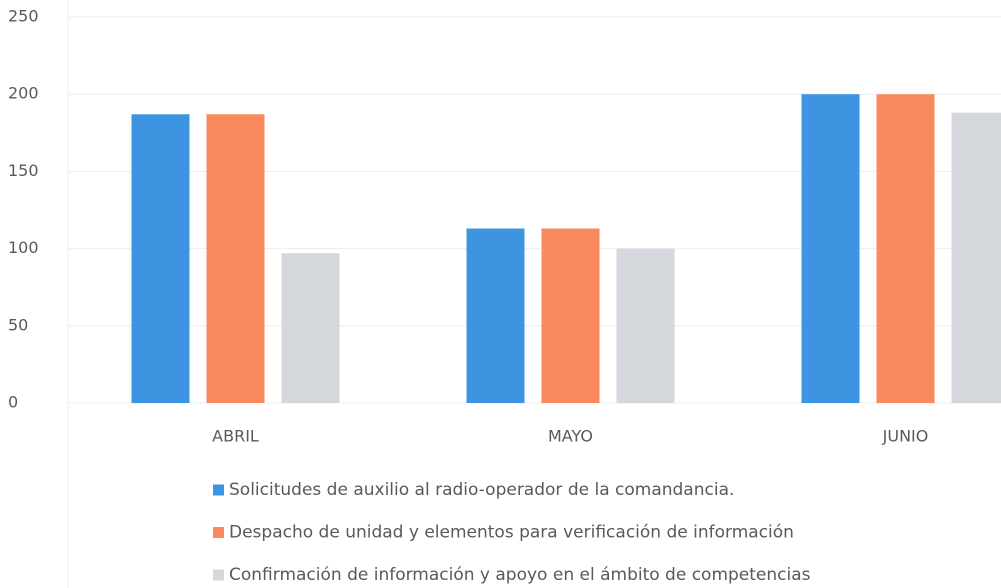 This screenshot has width=1001, height=588. What do you see at coordinates (18, 324) in the screenshot?
I see `y-tick-label: 50` at bounding box center [18, 324].